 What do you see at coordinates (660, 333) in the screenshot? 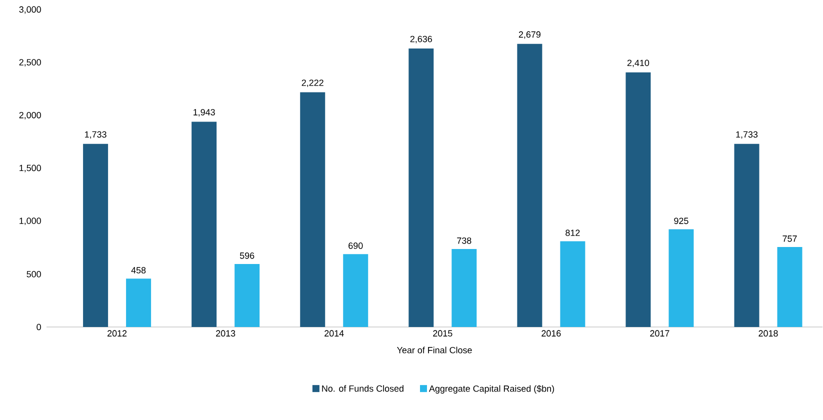
I see `x-tick-label: 2017` at bounding box center [660, 333].